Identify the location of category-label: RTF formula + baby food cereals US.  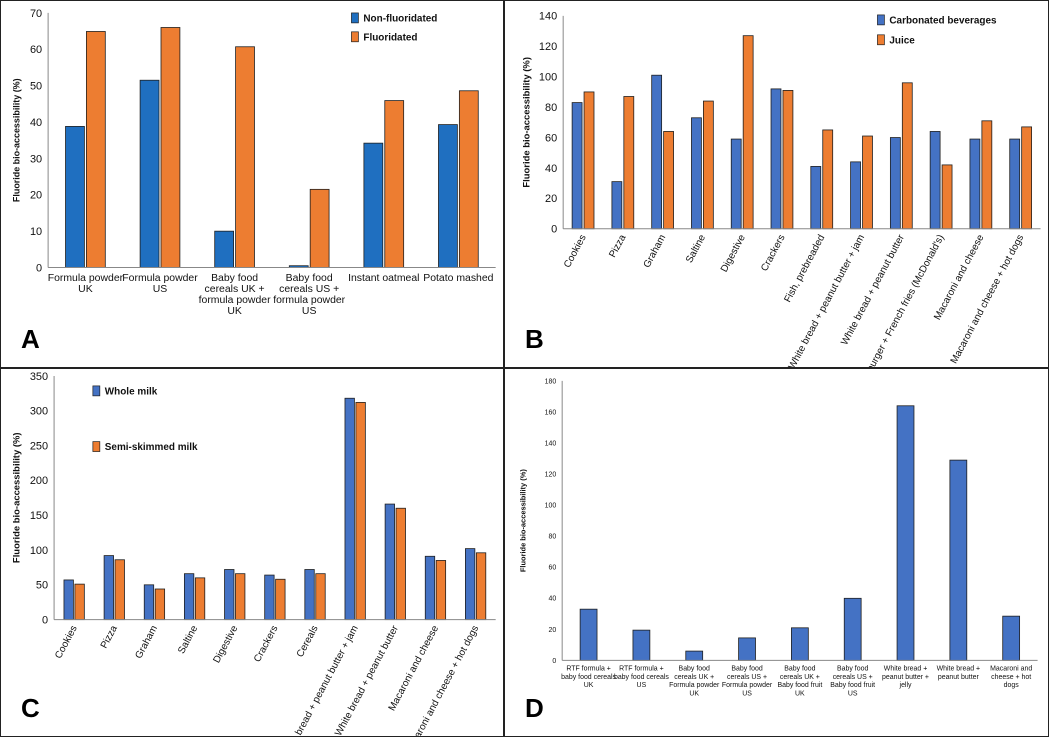
(641, 677).